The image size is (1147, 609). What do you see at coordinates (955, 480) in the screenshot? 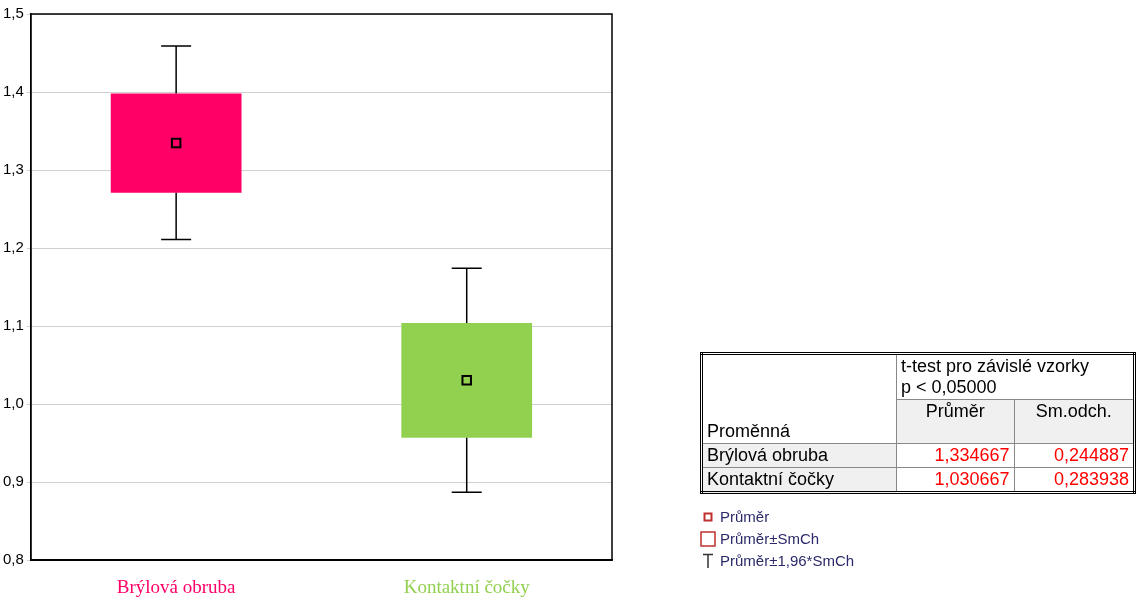
I see `text: 1,030667` at bounding box center [955, 480].